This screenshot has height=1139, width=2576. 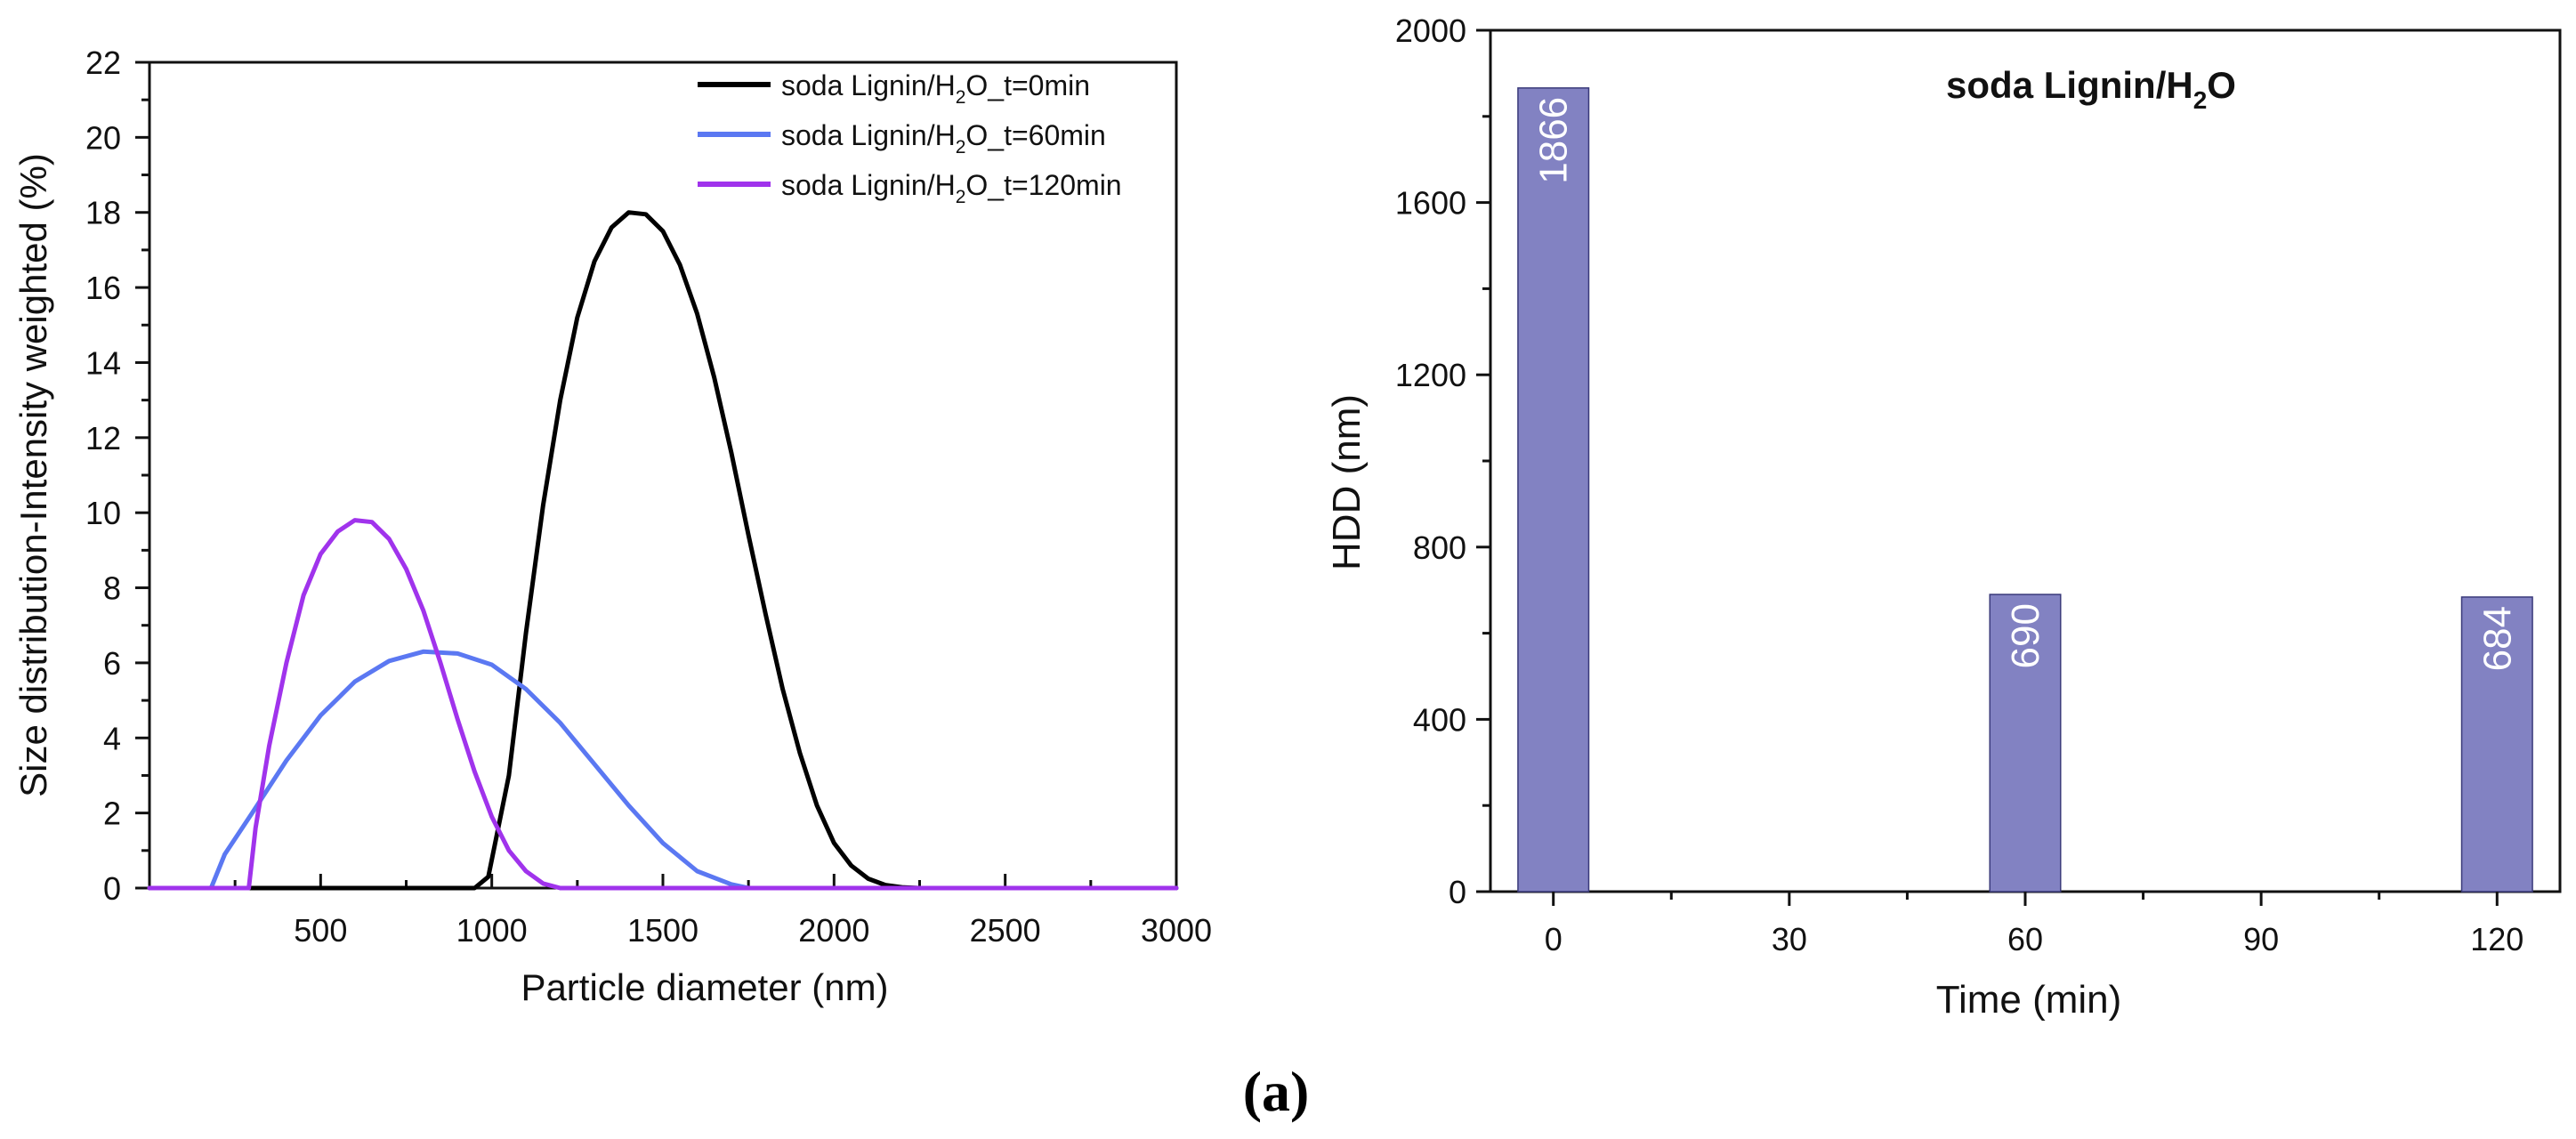 I want to click on x-axis-label: Time (min), so click(x=2029, y=1000).